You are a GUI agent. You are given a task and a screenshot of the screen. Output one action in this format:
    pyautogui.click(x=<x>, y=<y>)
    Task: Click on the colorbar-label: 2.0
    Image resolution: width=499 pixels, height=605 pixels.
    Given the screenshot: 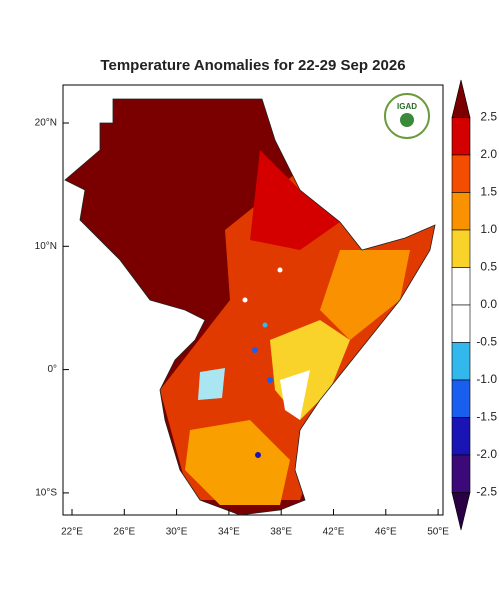 What is the action you would take?
    pyautogui.click(x=488, y=154)
    